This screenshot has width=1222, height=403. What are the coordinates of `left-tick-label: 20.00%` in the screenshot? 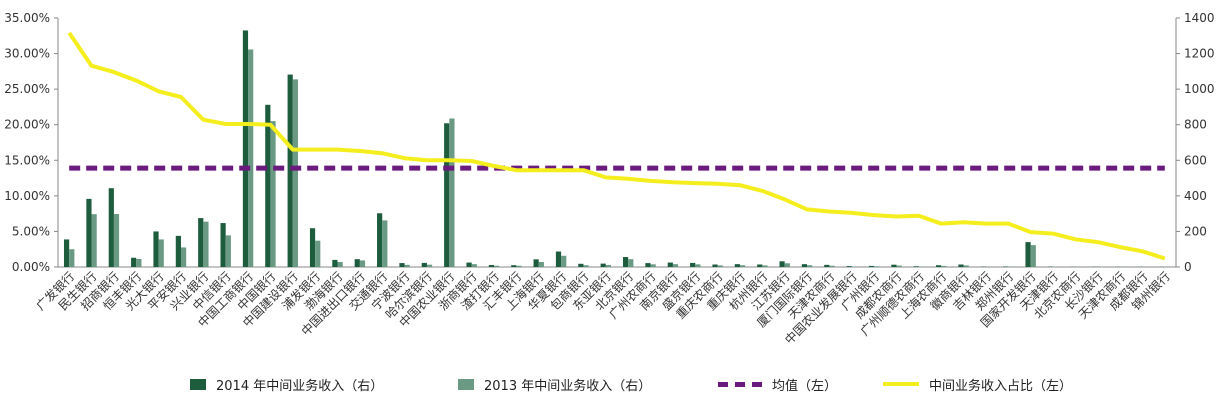 It's located at (27, 125).